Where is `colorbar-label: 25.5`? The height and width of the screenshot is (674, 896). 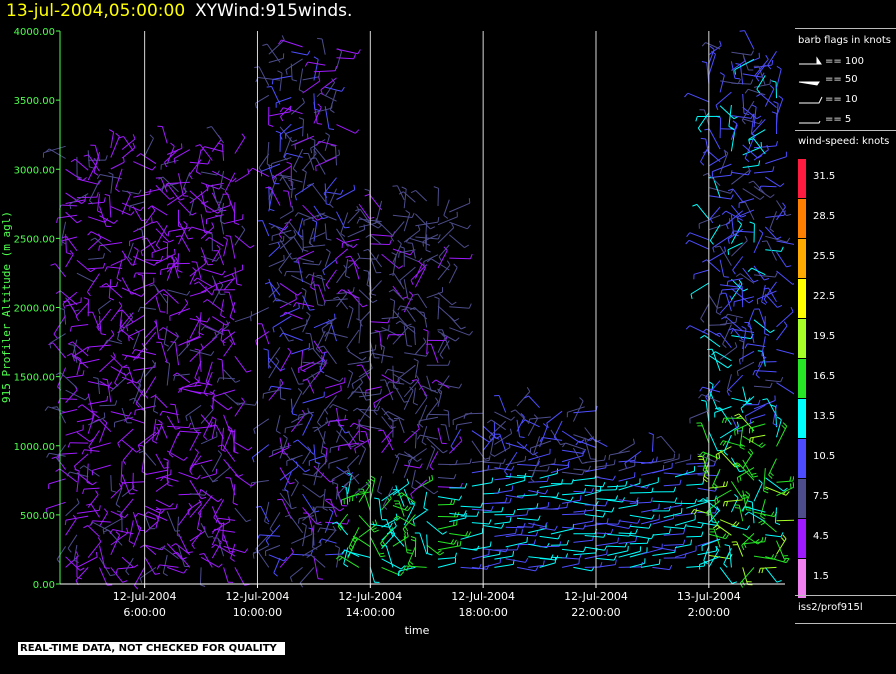 colorbar-label: 25.5 is located at coordinates (824, 256).